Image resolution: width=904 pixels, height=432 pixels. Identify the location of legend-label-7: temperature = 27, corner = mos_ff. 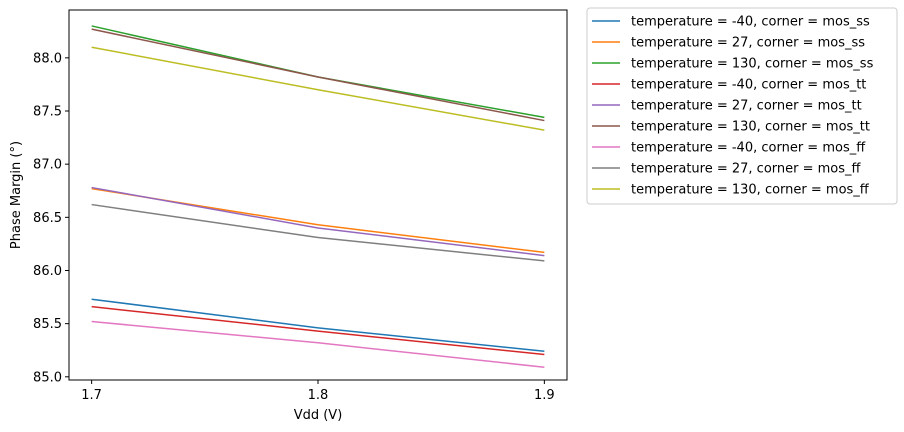
(746, 169).